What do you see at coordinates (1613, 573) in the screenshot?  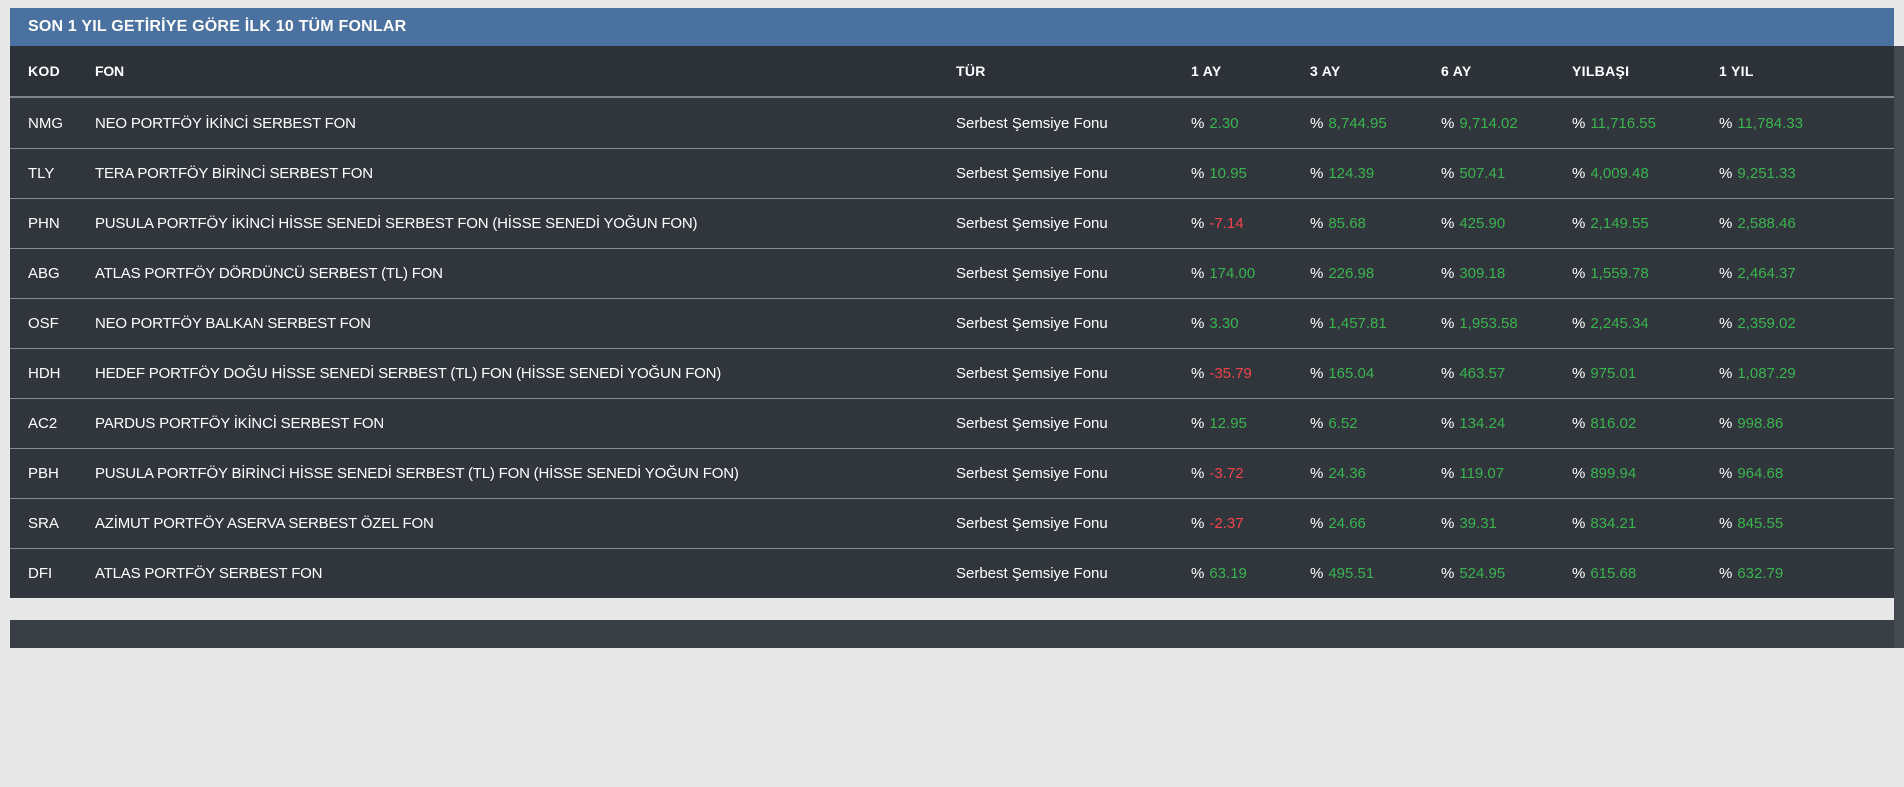 I see `return-ytd-value: 615.68` at bounding box center [1613, 573].